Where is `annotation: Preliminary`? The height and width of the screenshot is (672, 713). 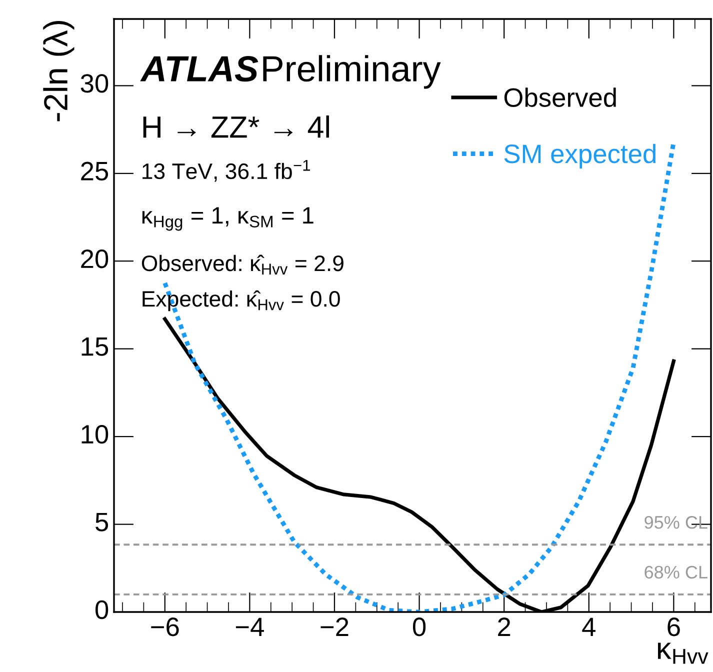
annotation: Preliminary is located at coordinates (352, 72).